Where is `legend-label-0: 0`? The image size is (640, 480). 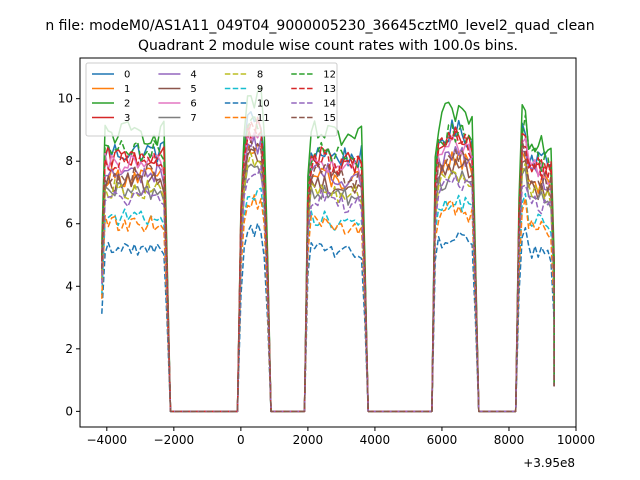 legend-label-0: 0 is located at coordinates (127, 75).